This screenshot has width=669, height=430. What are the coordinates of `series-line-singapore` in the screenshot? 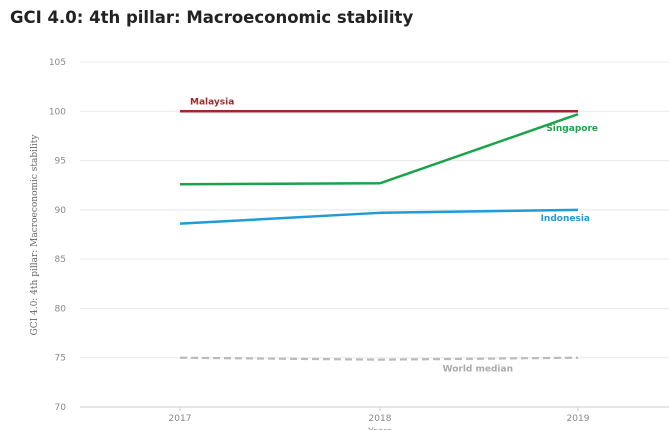 It's located at (379, 149).